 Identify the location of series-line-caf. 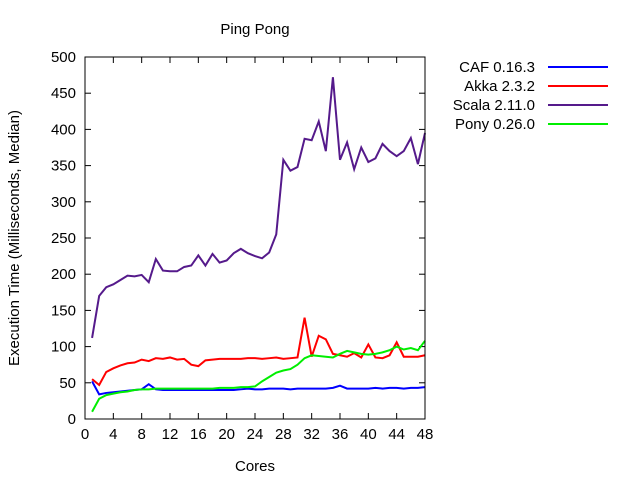
(258, 388).